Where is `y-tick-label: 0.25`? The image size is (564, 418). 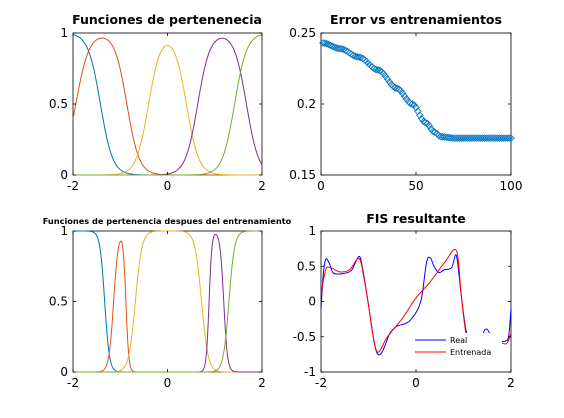 y-tick-label: 0.25 is located at coordinates (302, 33).